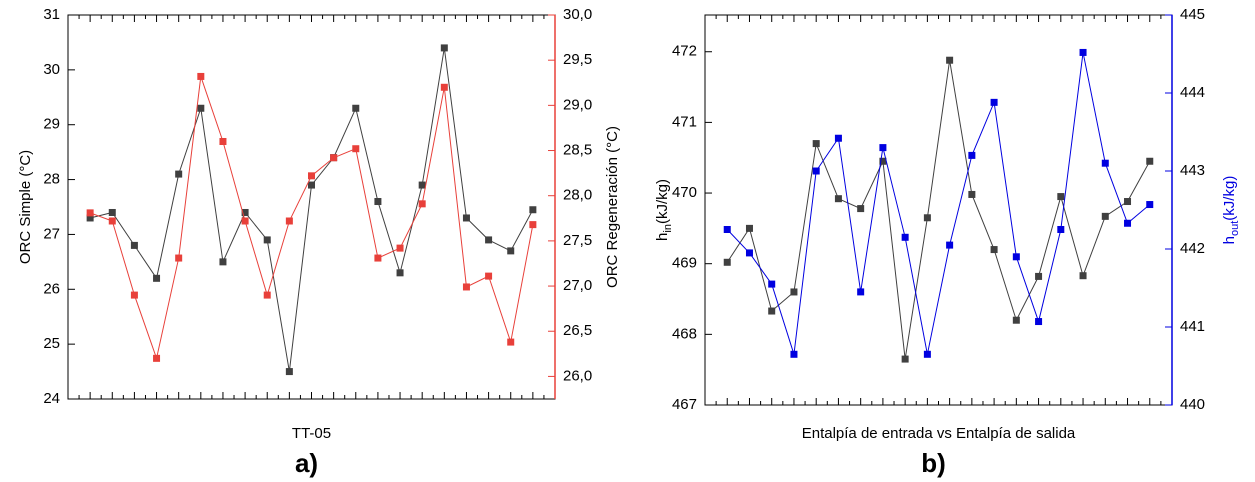  Describe the element at coordinates (577, 285) in the screenshot. I see `y2-tick-label: 27,0` at that location.